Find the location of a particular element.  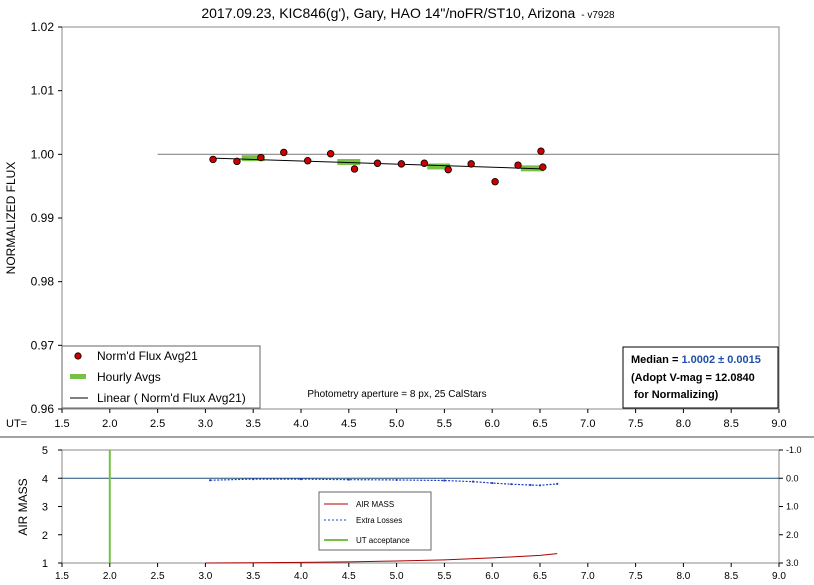

upper-x-tick-label: 5.5 is located at coordinates (444, 424).